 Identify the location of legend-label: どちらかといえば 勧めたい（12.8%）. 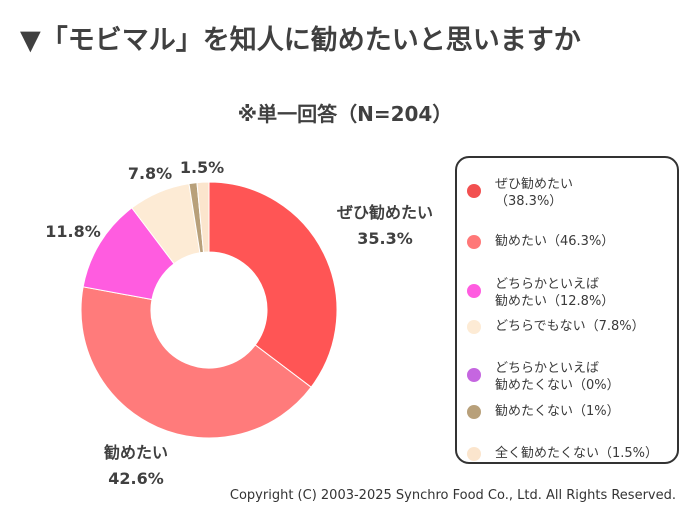
(555, 293).